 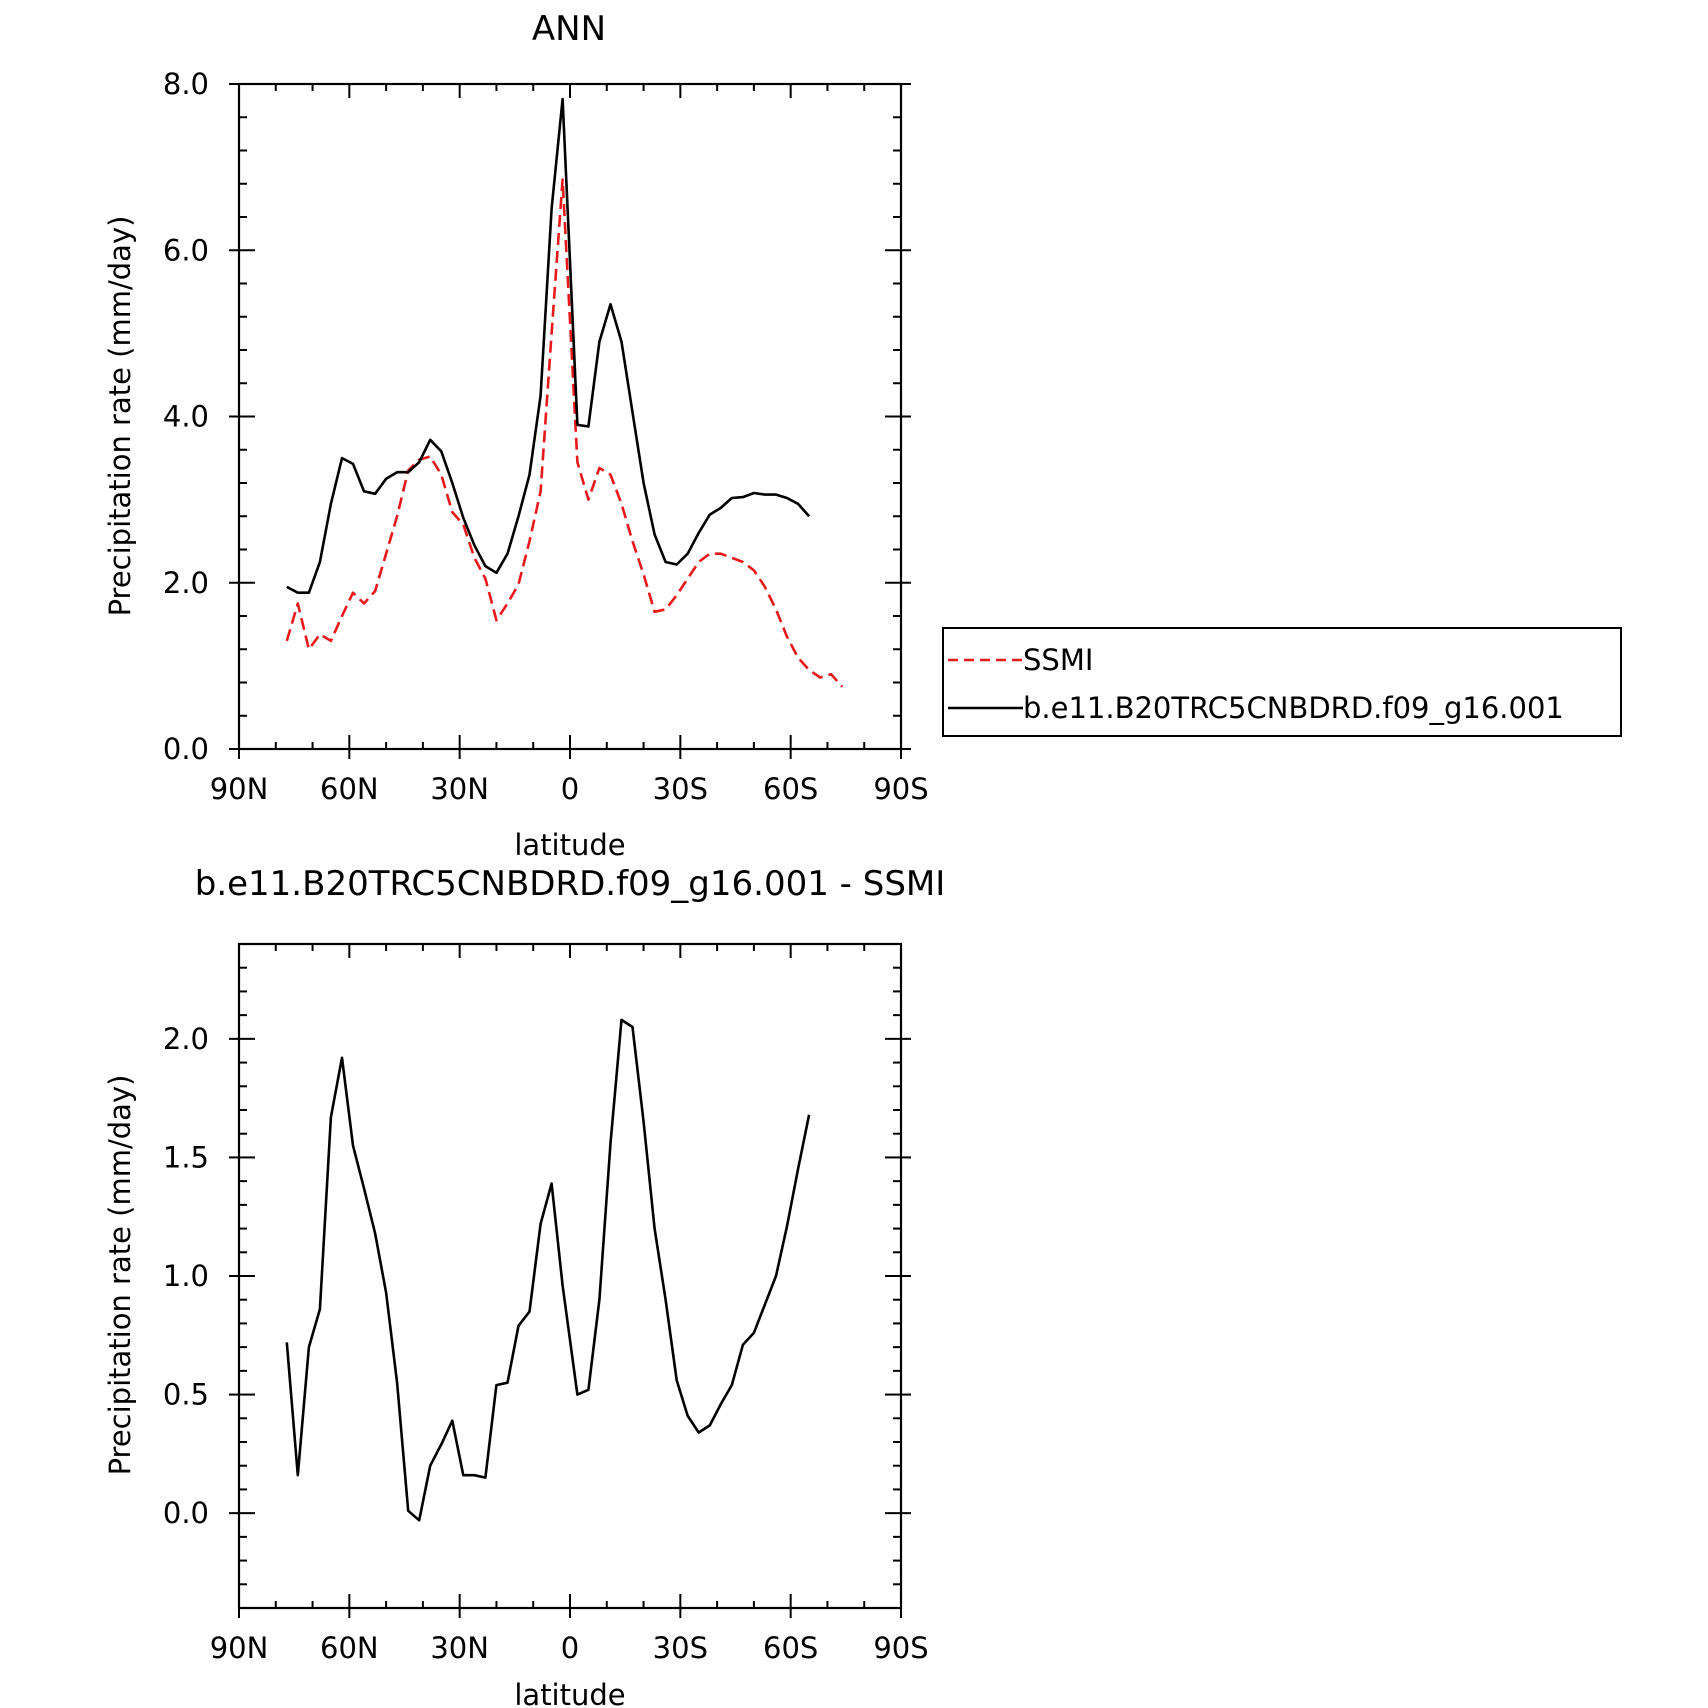 I want to click on top-y-axis-label: Precipitation rate (mm/day), so click(x=120, y=416).